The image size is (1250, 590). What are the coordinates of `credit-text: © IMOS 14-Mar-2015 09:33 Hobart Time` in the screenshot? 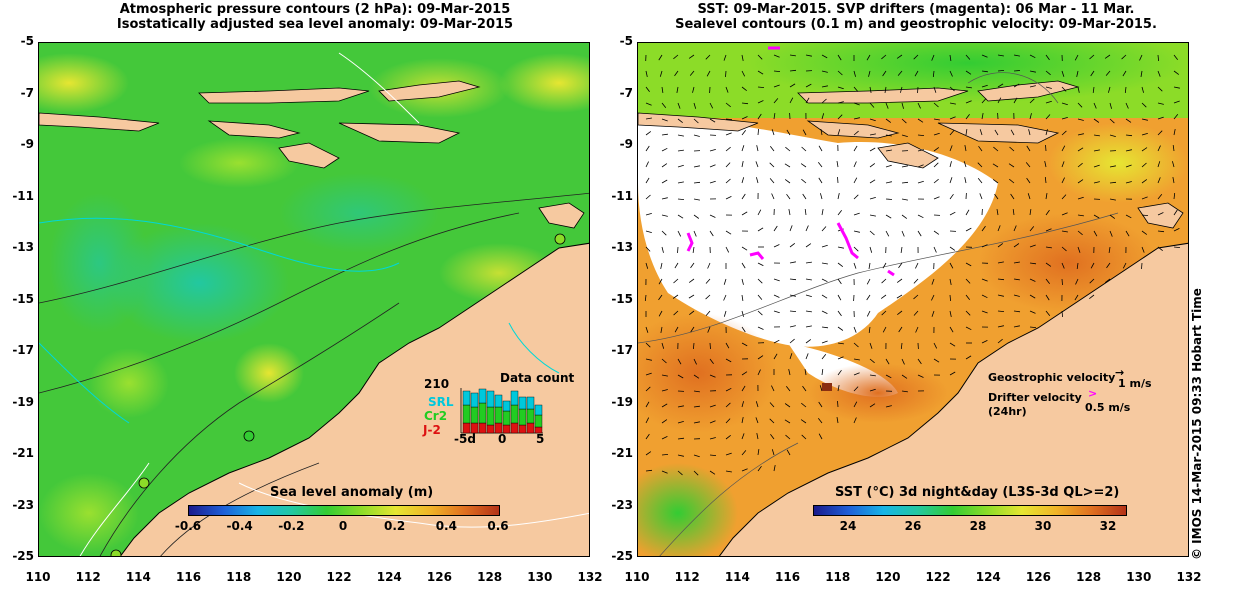 It's located at (1197, 424).